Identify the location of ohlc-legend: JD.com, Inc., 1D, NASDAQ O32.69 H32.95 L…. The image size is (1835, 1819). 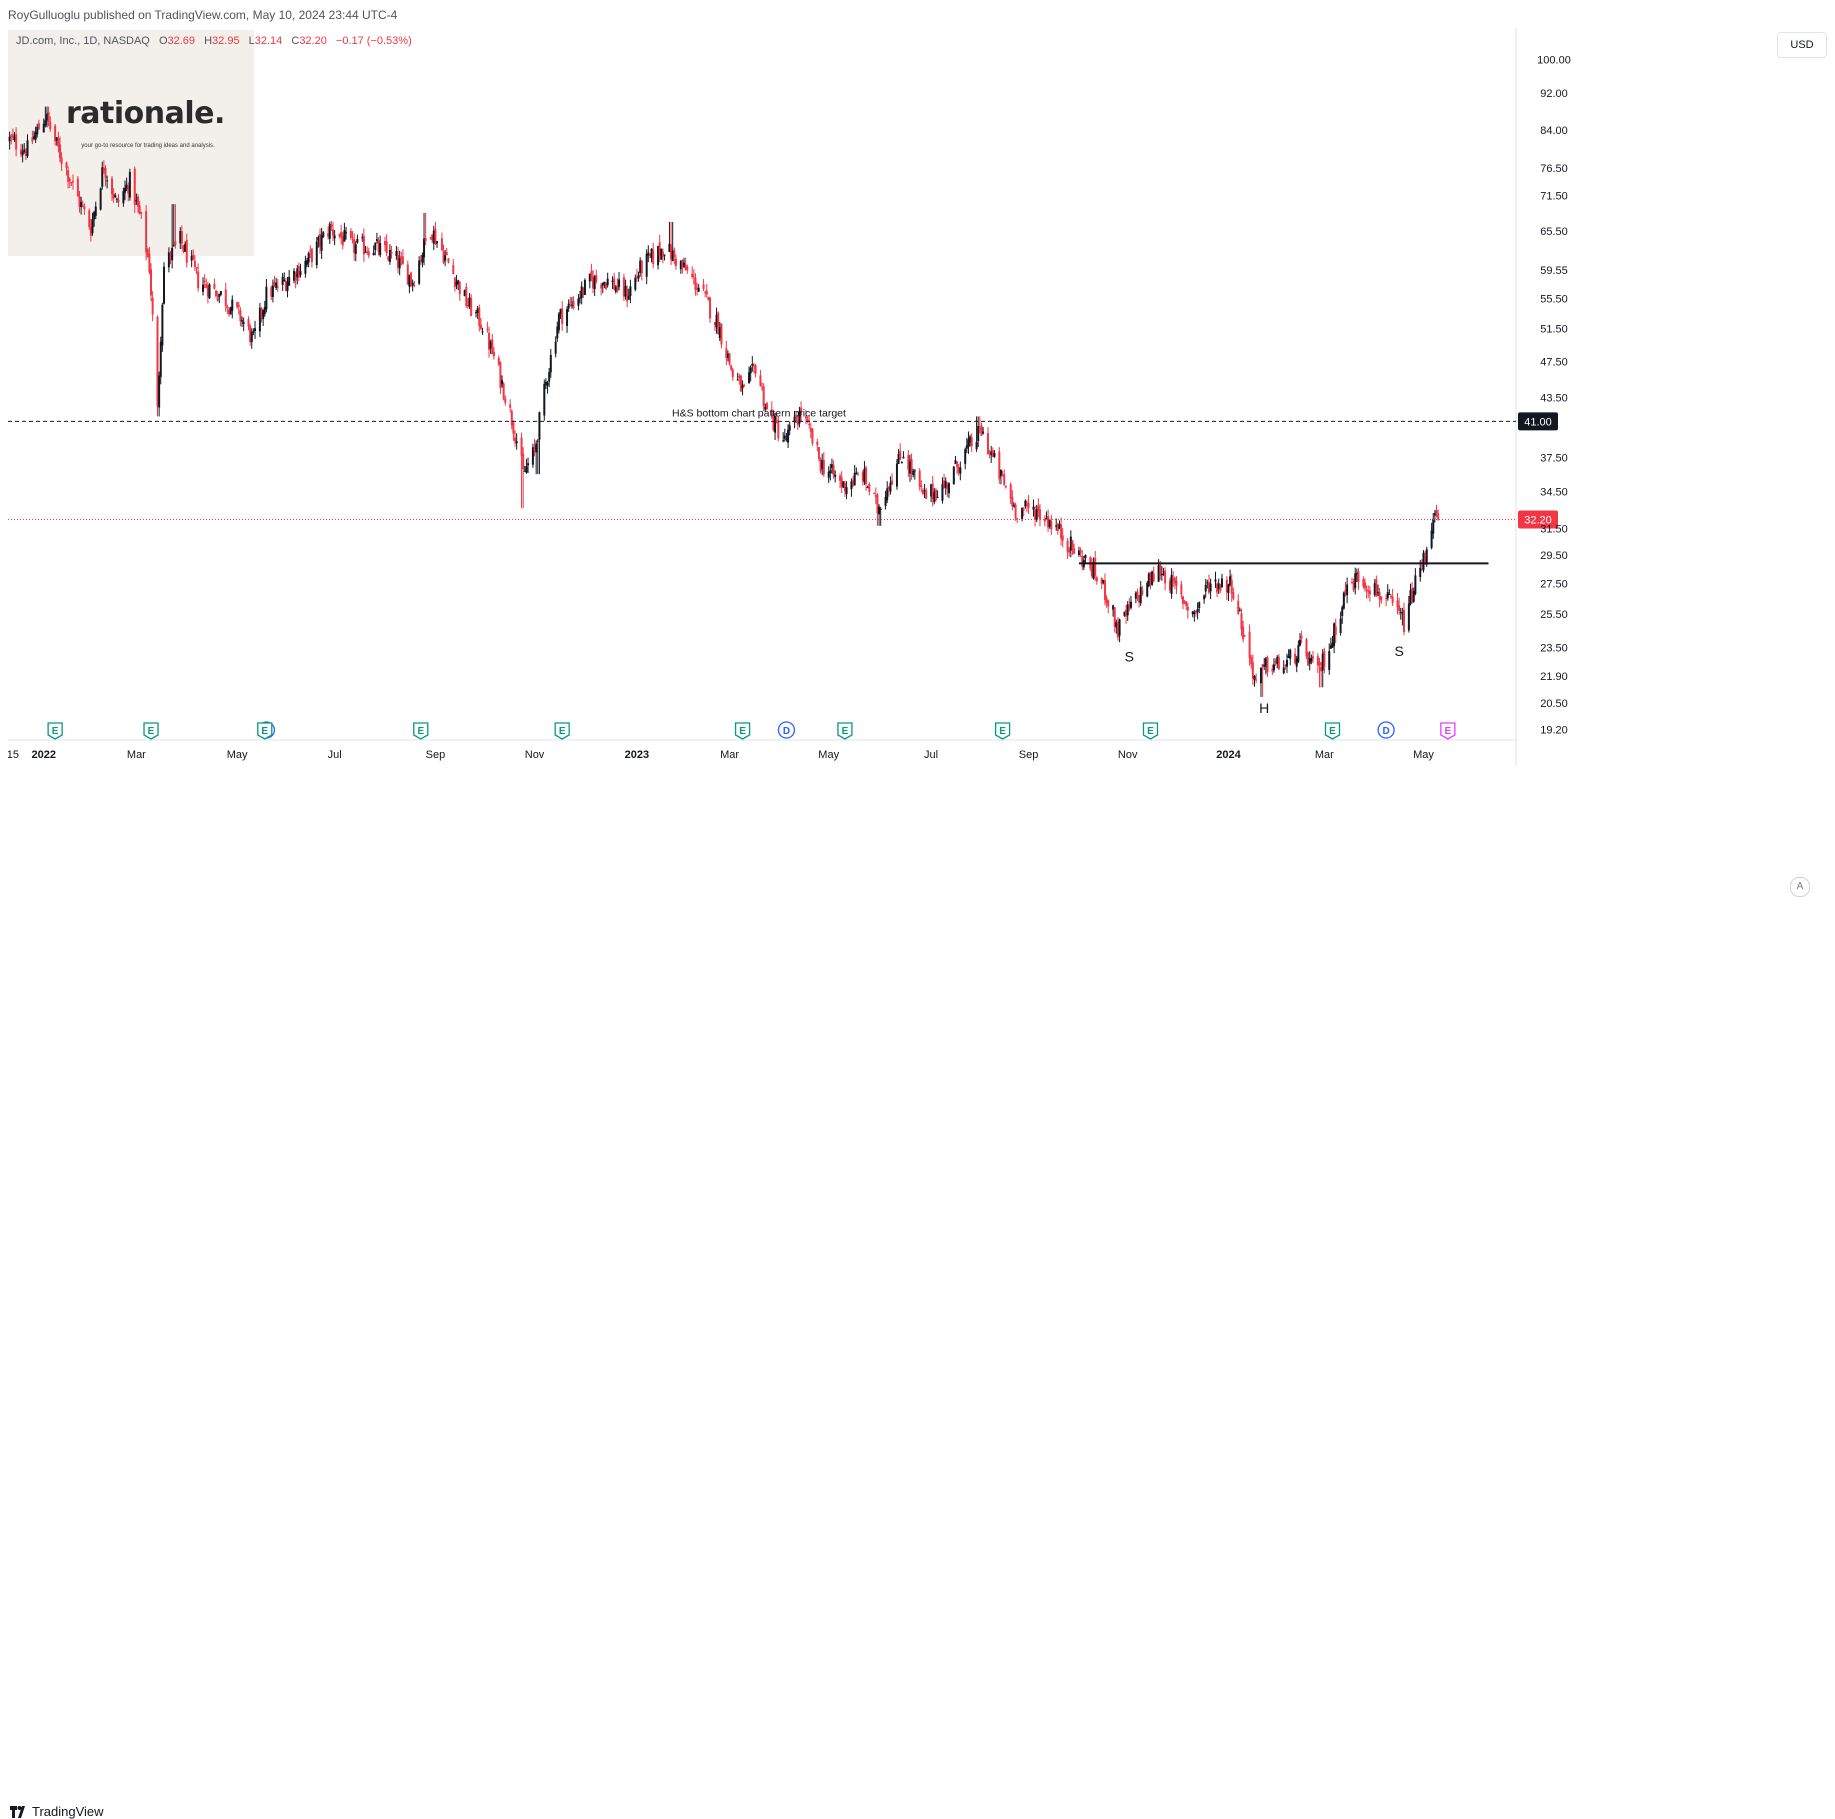
(214, 41).